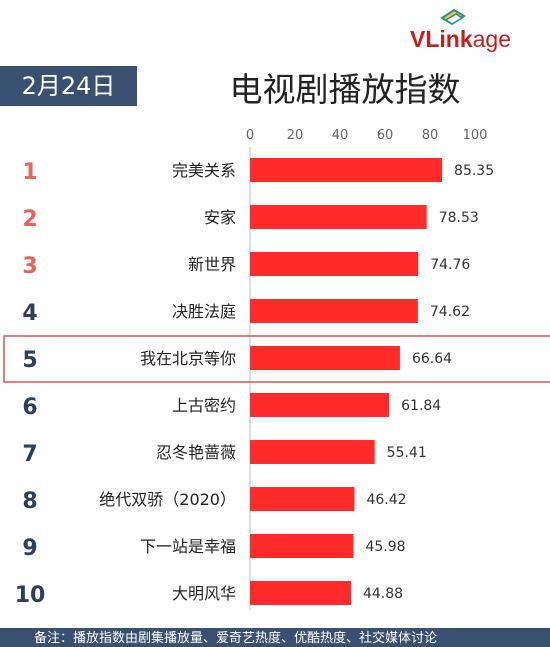 The height and width of the screenshot is (647, 550). What do you see at coordinates (250, 135) in the screenshot?
I see `x-tick-label: 0` at bounding box center [250, 135].